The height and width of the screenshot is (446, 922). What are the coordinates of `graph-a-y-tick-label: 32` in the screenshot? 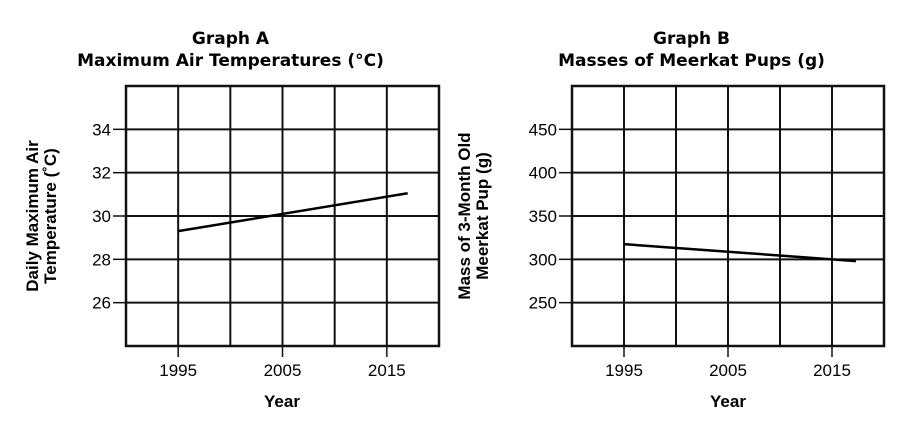 It's located at (101, 173).